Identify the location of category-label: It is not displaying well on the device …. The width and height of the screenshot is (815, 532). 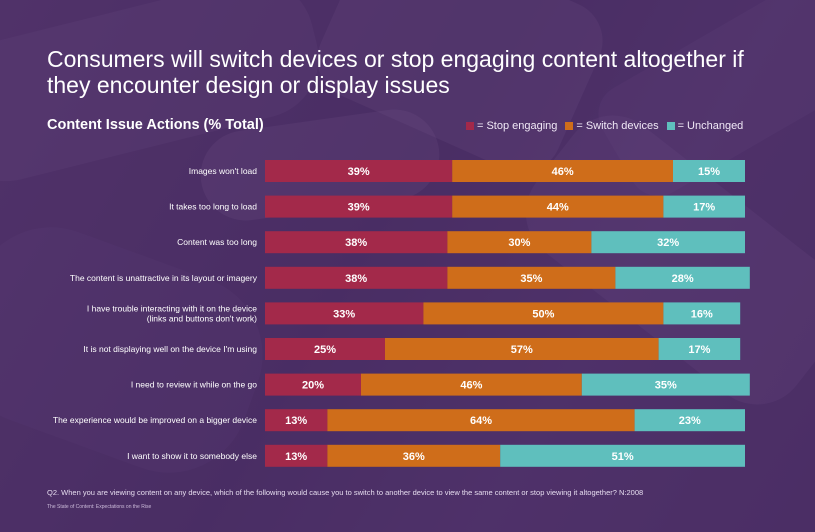
(170, 349).